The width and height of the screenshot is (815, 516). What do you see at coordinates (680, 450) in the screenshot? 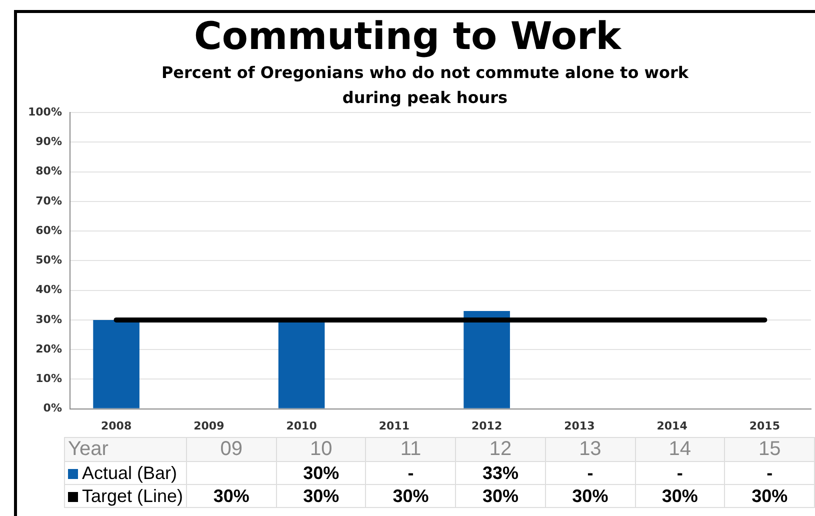
I see `text: 14` at bounding box center [680, 450].